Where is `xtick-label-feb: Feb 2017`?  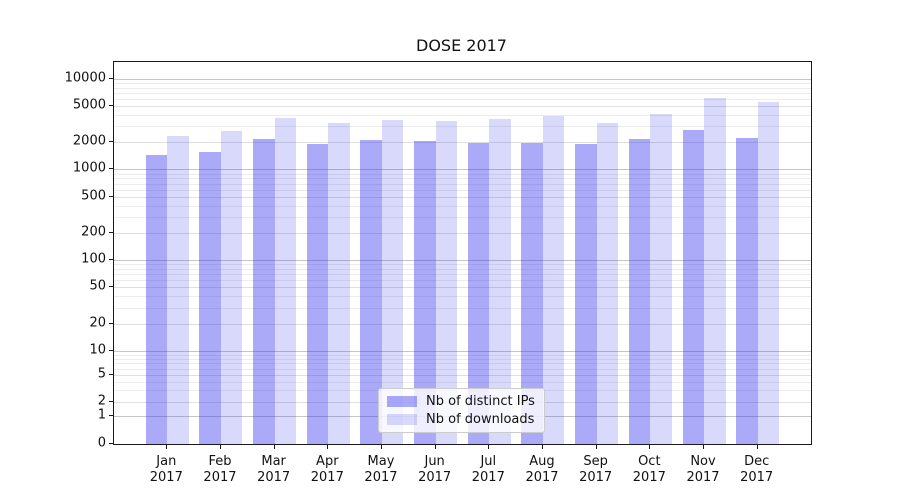 xtick-label-feb: Feb 2017 is located at coordinates (220, 470).